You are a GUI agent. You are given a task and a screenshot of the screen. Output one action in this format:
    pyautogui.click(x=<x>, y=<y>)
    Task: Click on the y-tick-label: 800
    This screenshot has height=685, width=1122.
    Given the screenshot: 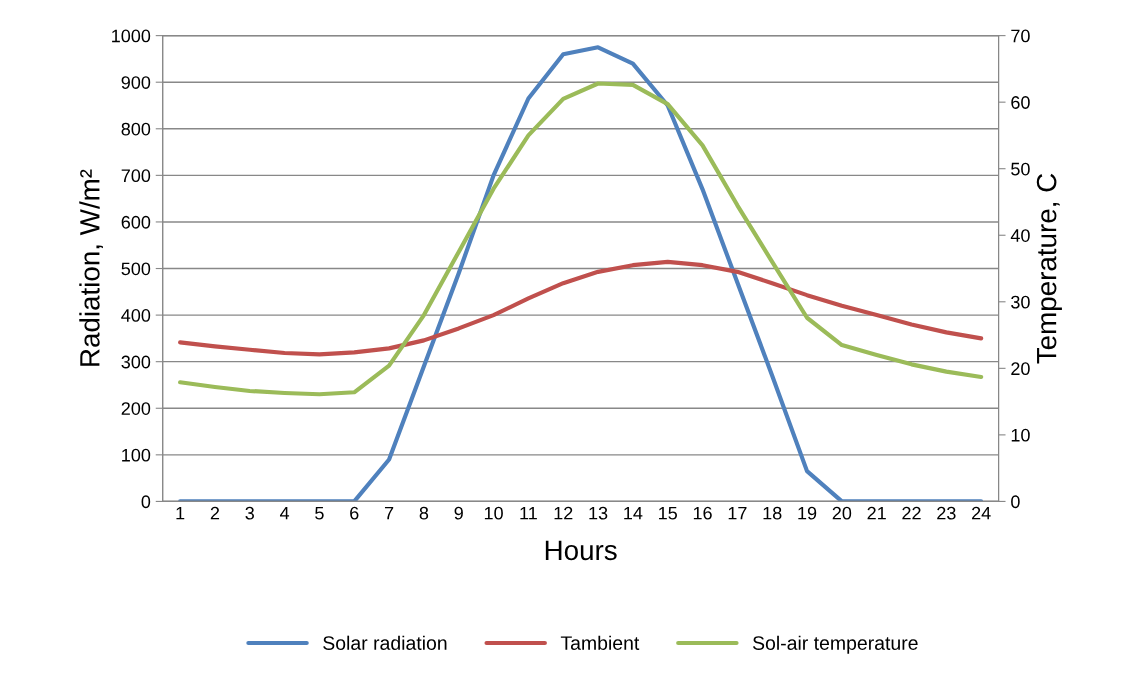 What is the action you would take?
    pyautogui.click(x=136, y=129)
    